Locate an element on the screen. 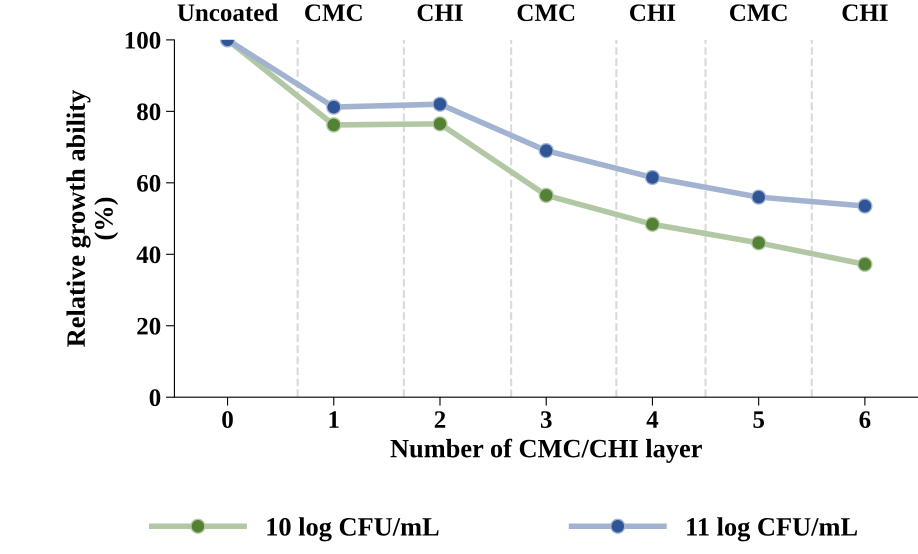 This screenshot has height=554, width=918. legend-label: 11 log CFU/mL is located at coordinates (772, 529).